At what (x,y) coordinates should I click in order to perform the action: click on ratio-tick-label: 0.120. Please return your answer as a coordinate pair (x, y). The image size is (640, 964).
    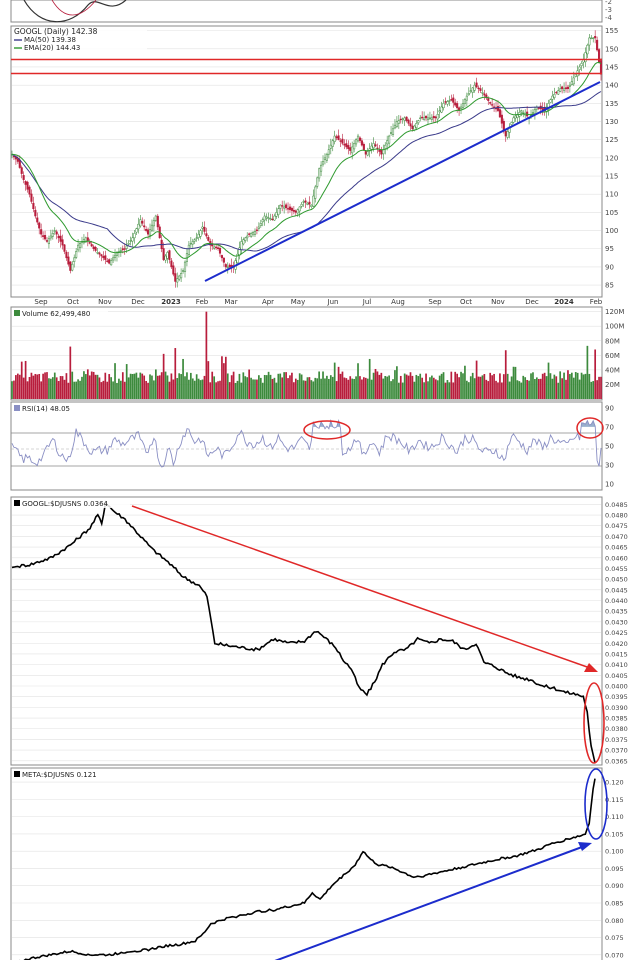
    Looking at the image, I should click on (614, 783).